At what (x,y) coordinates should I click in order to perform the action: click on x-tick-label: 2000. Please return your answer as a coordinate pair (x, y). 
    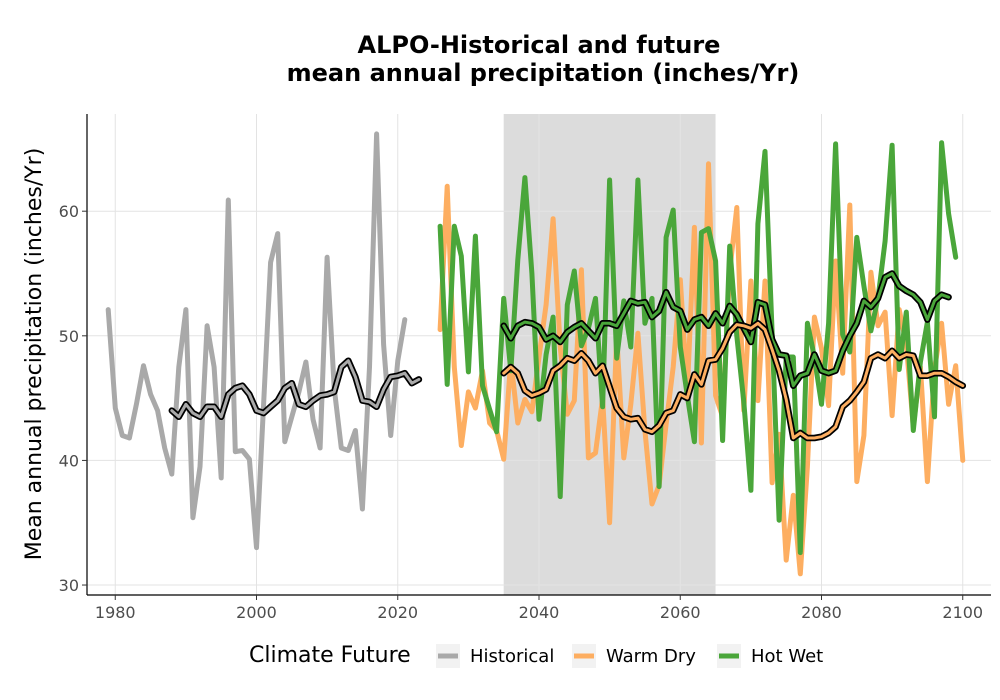
    Looking at the image, I should click on (256, 612).